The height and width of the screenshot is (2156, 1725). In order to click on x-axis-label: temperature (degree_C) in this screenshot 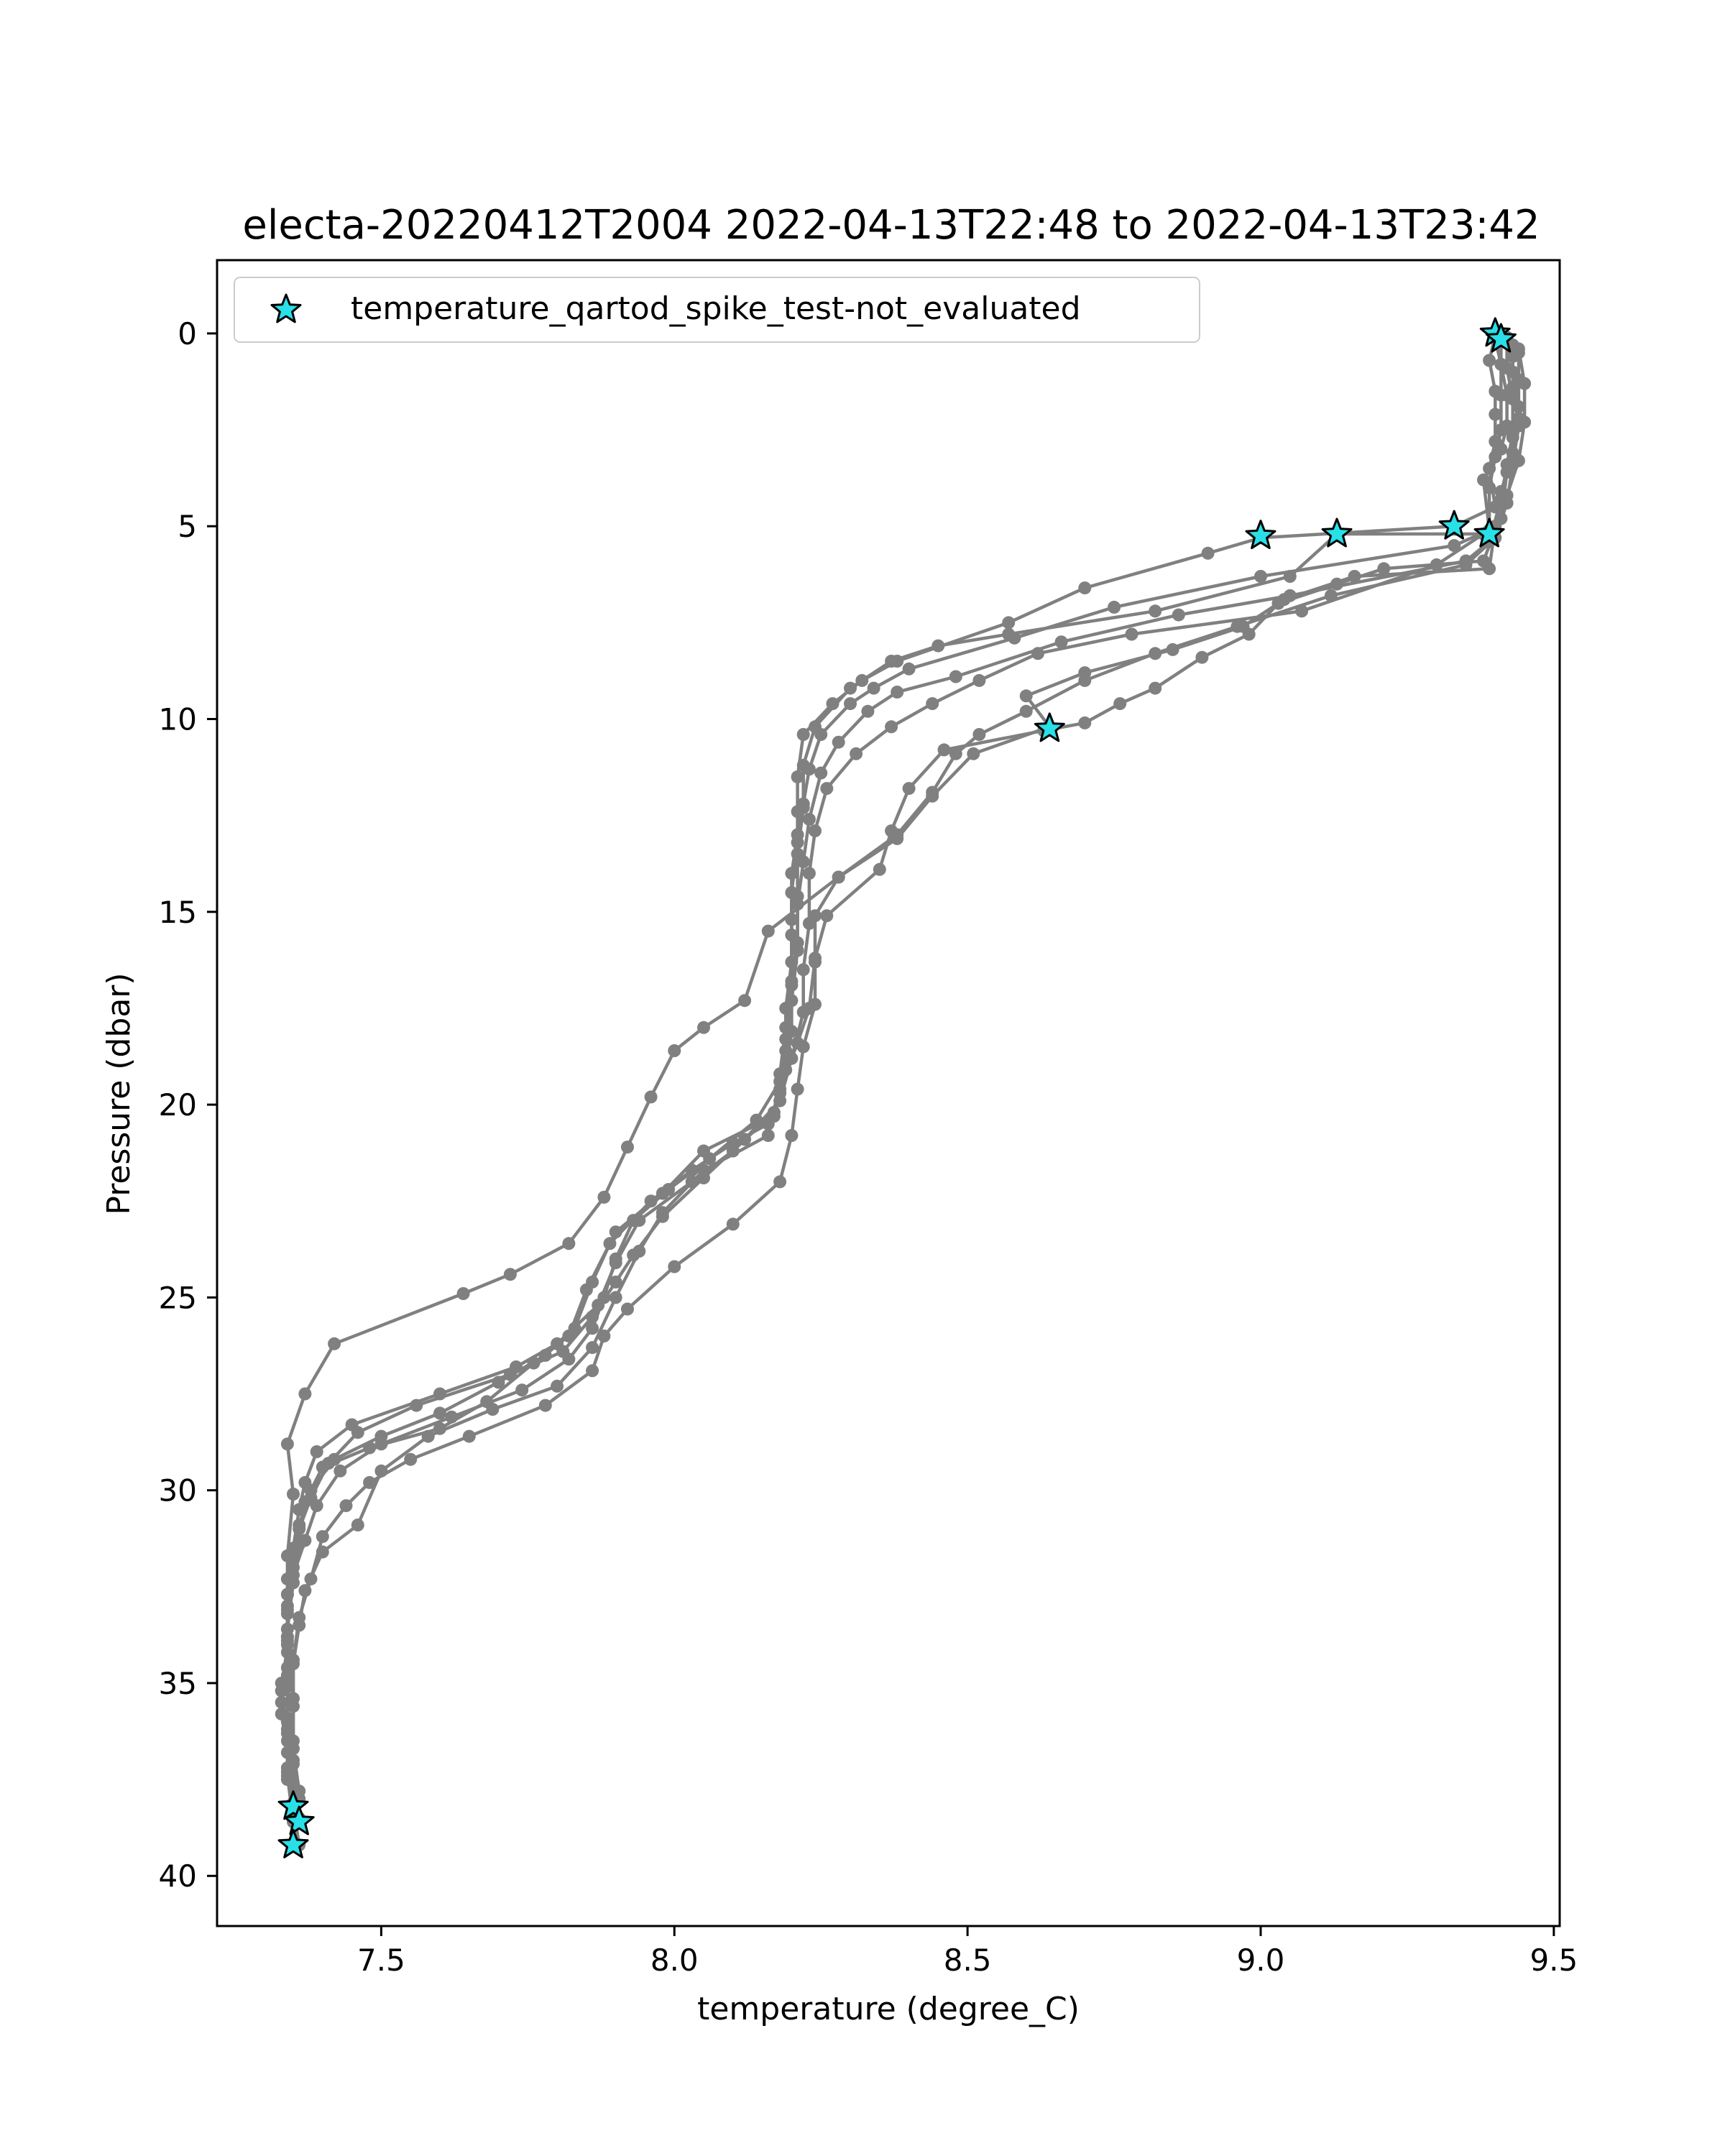, I will do `click(888, 2009)`.